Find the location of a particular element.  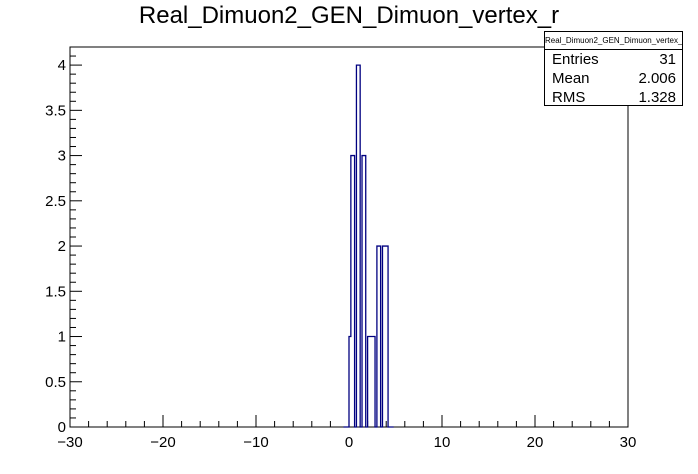

y-tick-label: 1.5 is located at coordinates (55, 291).